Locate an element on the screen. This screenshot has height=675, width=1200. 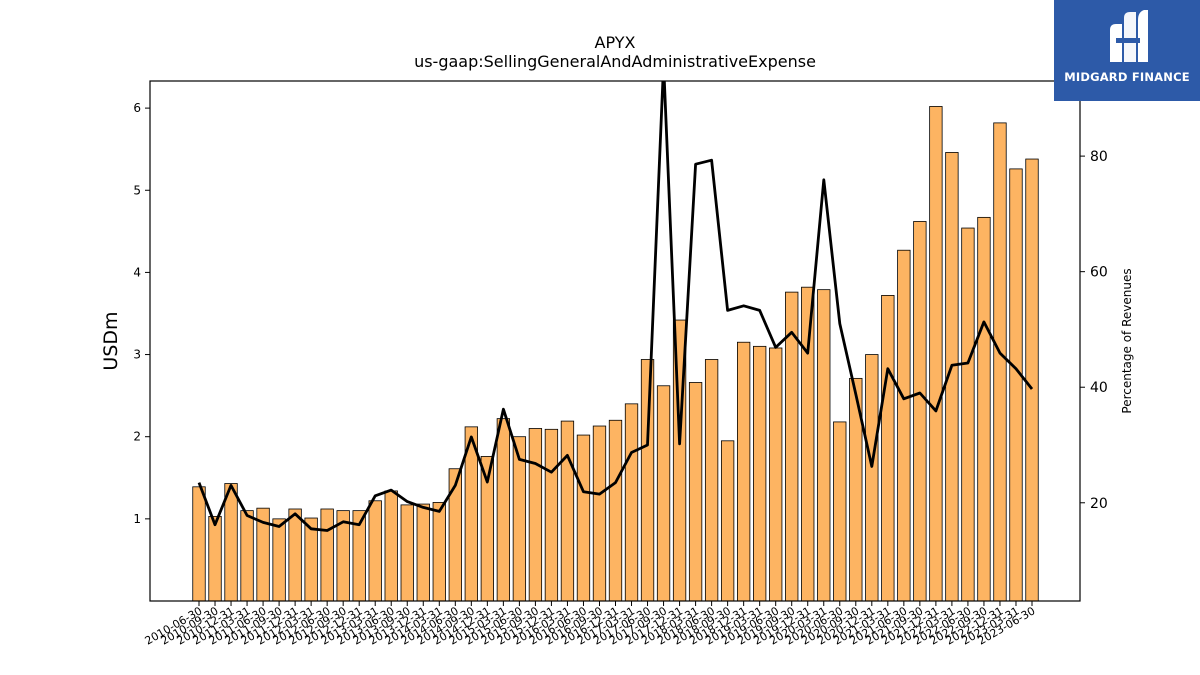
y-tick-label: 3 is located at coordinates (137, 355).